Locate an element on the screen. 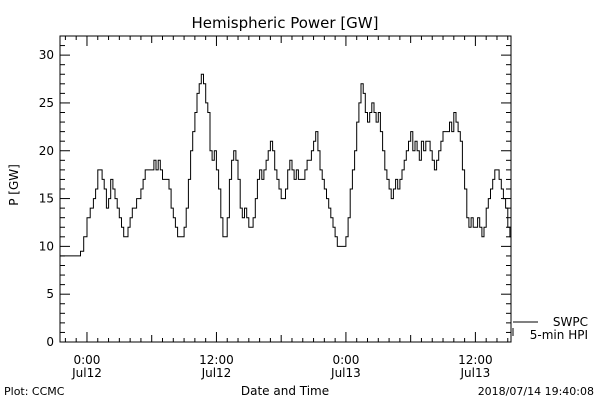 This screenshot has width=600, height=400. y-tick-label: 0 is located at coordinates (50, 342).